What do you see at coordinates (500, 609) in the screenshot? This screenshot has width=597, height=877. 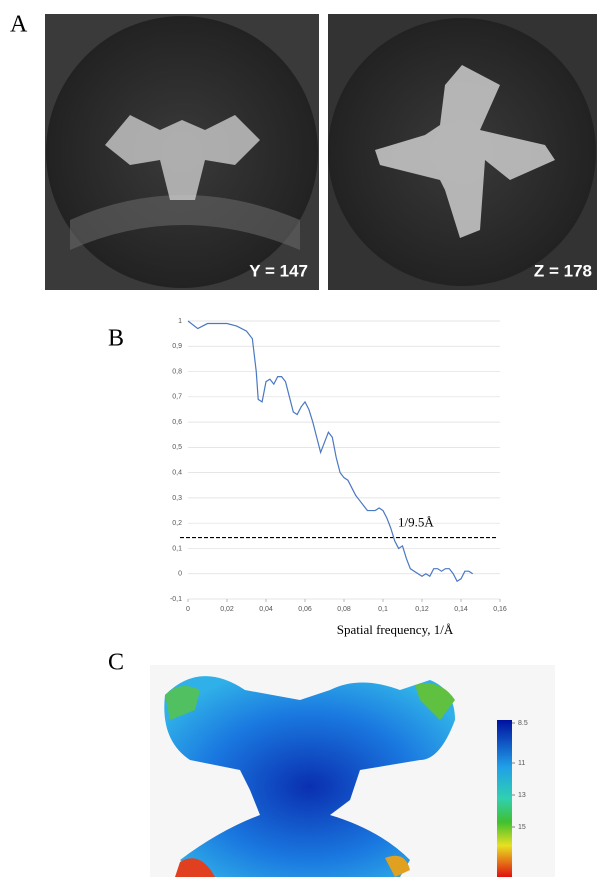 I see `x-tick-label: 0,16` at bounding box center [500, 609].